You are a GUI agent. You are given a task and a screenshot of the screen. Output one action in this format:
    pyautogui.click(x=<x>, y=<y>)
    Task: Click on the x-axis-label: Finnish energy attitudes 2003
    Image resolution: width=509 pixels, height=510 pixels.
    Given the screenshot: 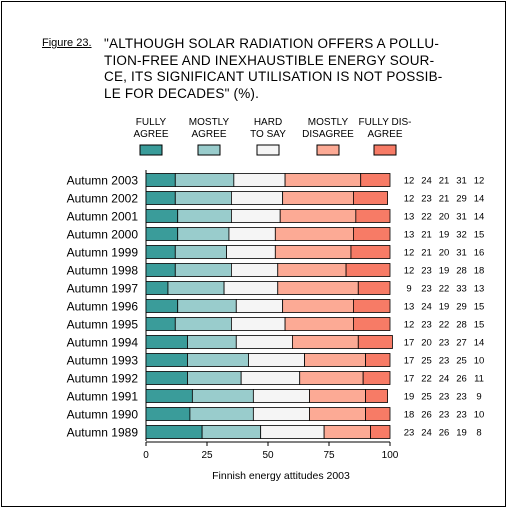 What is the action you would take?
    pyautogui.click(x=281, y=476)
    